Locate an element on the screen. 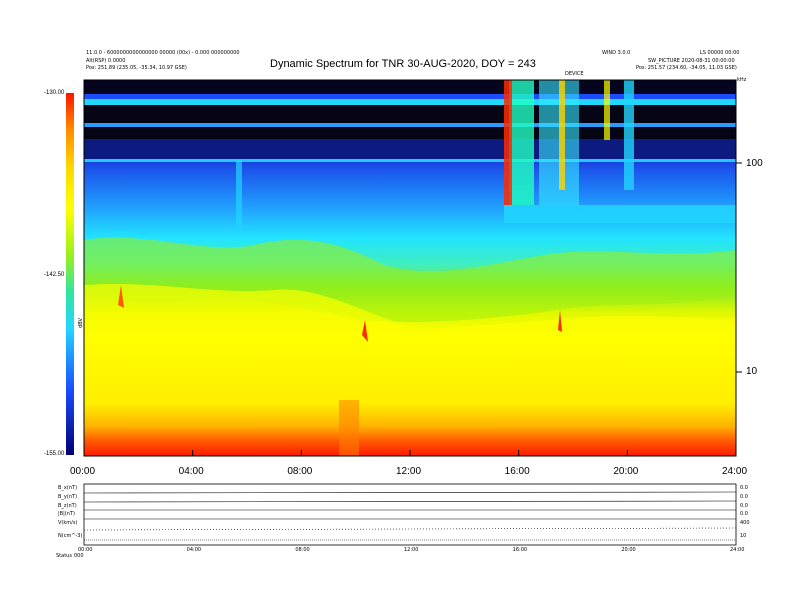  panel-time-label: 20:00 is located at coordinates (628, 550).